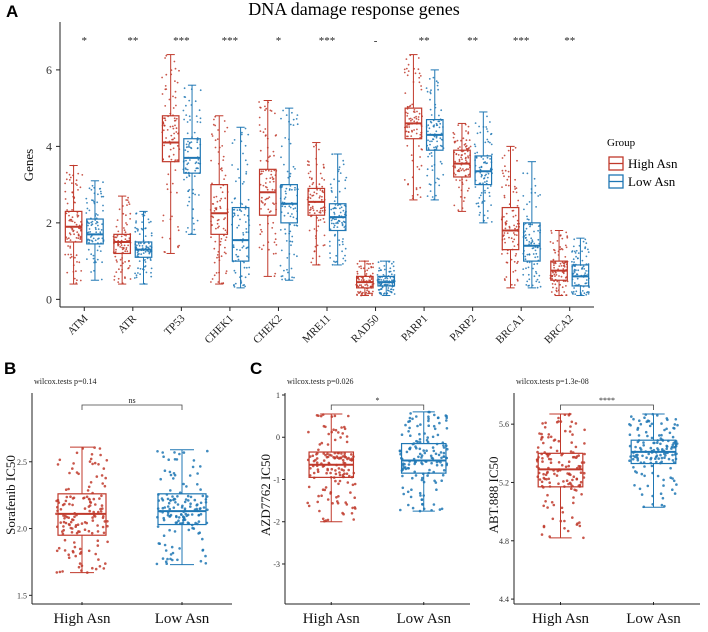 This screenshot has height=632, width=708. What do you see at coordinates (230, 41) in the screenshot?
I see `chart-a-significance: ***` at bounding box center [230, 41].